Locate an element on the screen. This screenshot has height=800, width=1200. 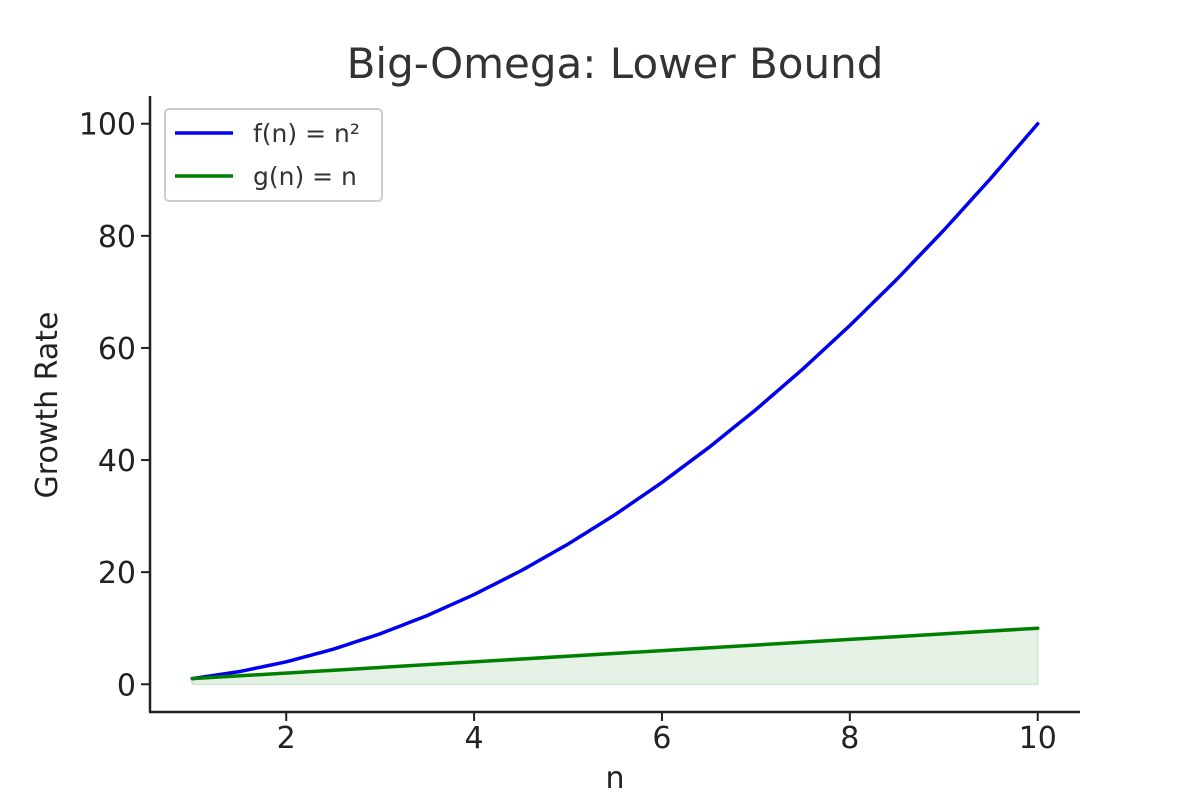
x-tick-label: 10 is located at coordinates (1038, 738).